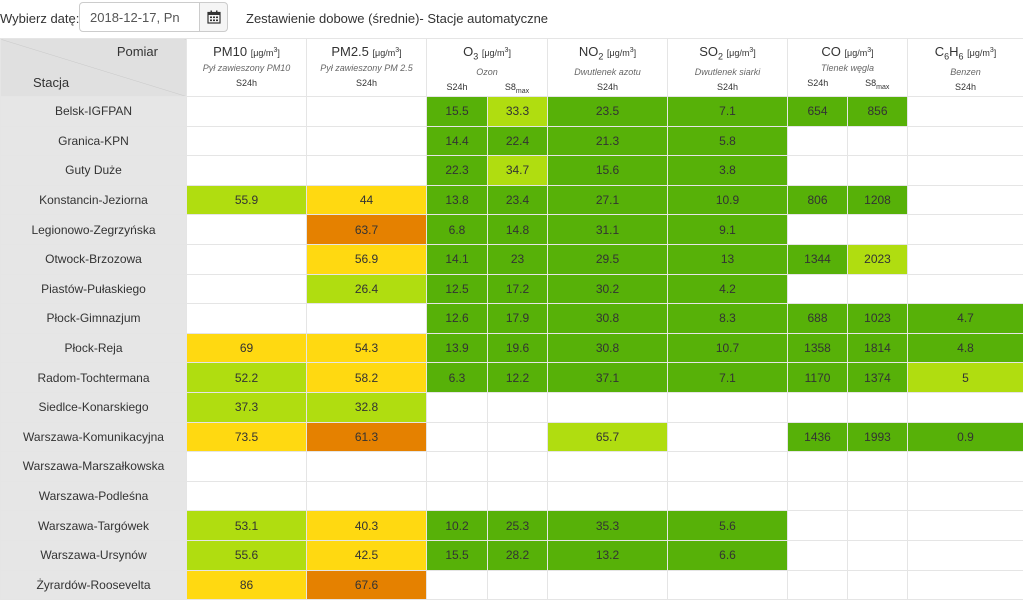 The height and width of the screenshot is (600, 1023). I want to click on pollutant-name: CO [μg/m3], so click(847, 51).